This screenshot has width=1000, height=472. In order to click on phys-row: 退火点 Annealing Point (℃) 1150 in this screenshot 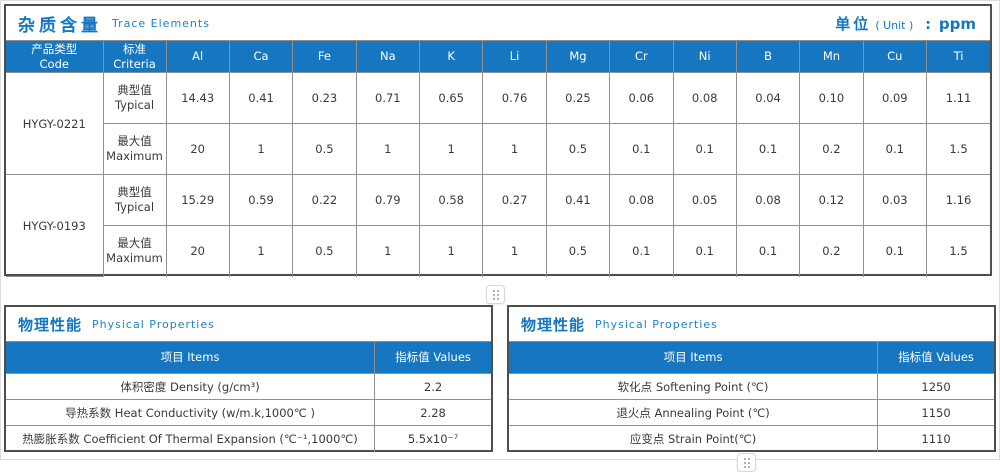, I will do `click(751, 412)`.